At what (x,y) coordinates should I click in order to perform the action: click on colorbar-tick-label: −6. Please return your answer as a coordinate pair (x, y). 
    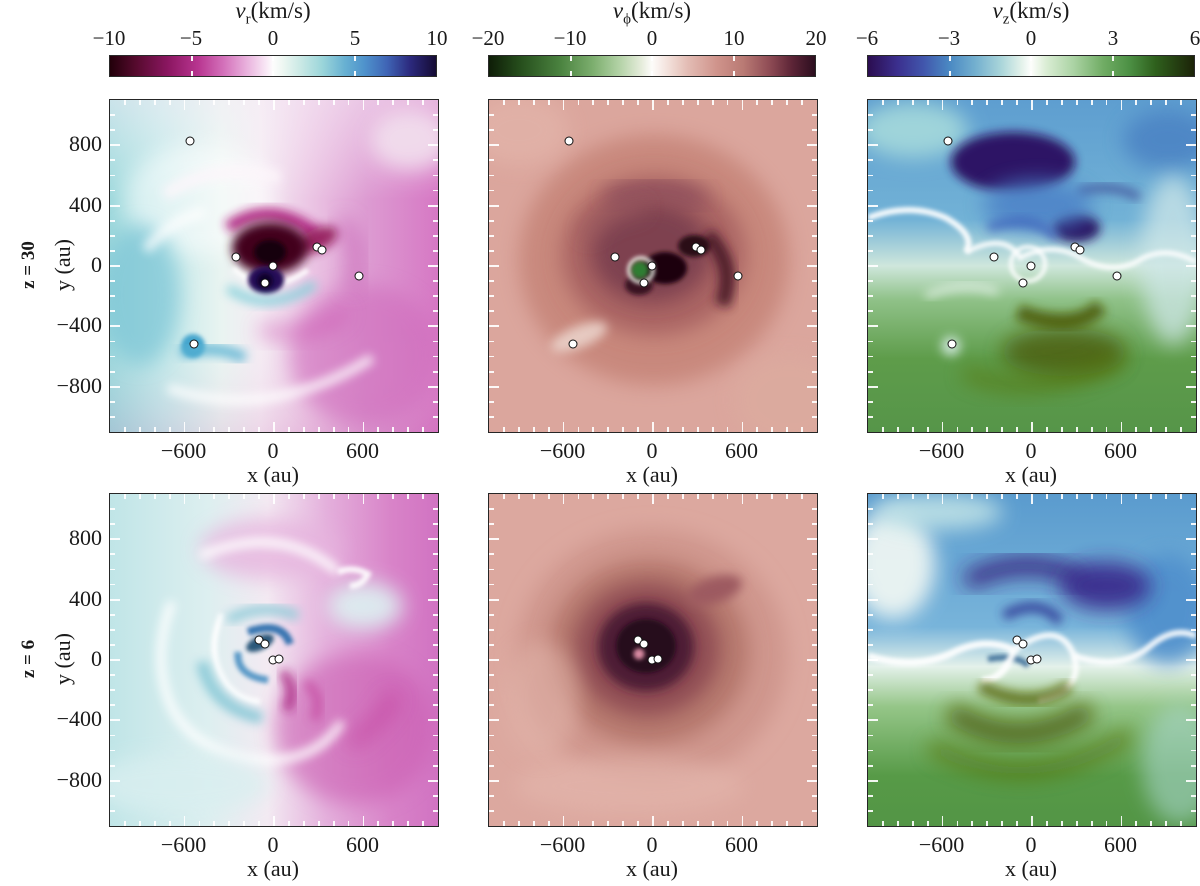
    Looking at the image, I should click on (867, 38).